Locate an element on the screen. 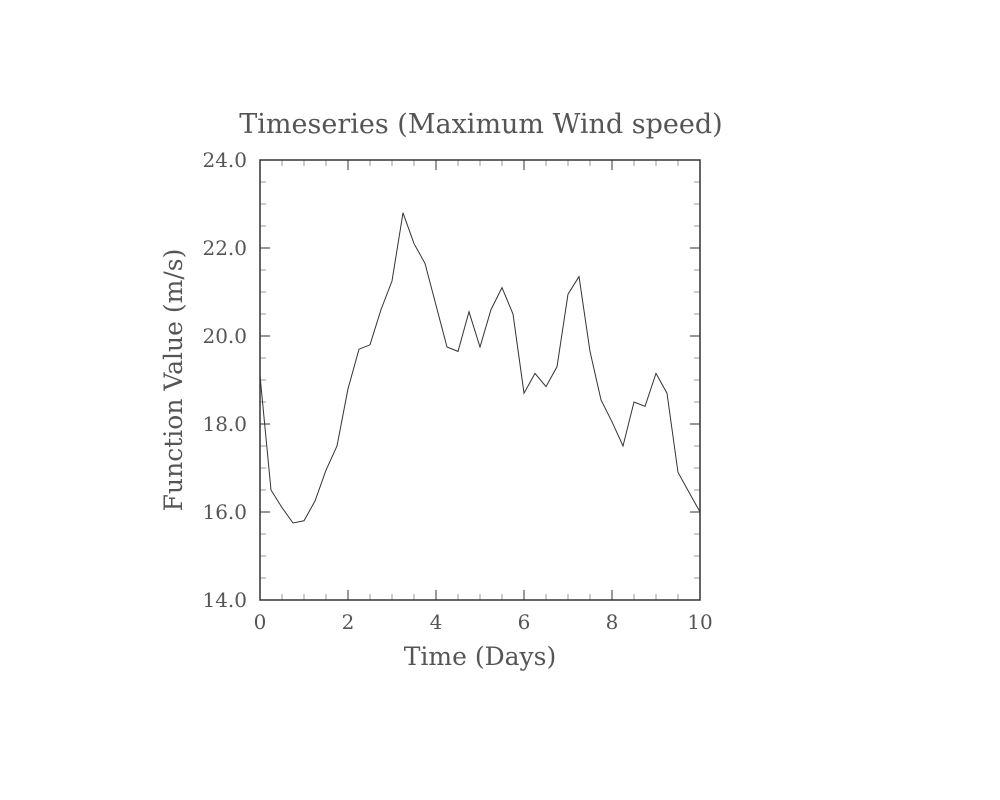  y-tick-label: 22.0 is located at coordinates (224, 248).